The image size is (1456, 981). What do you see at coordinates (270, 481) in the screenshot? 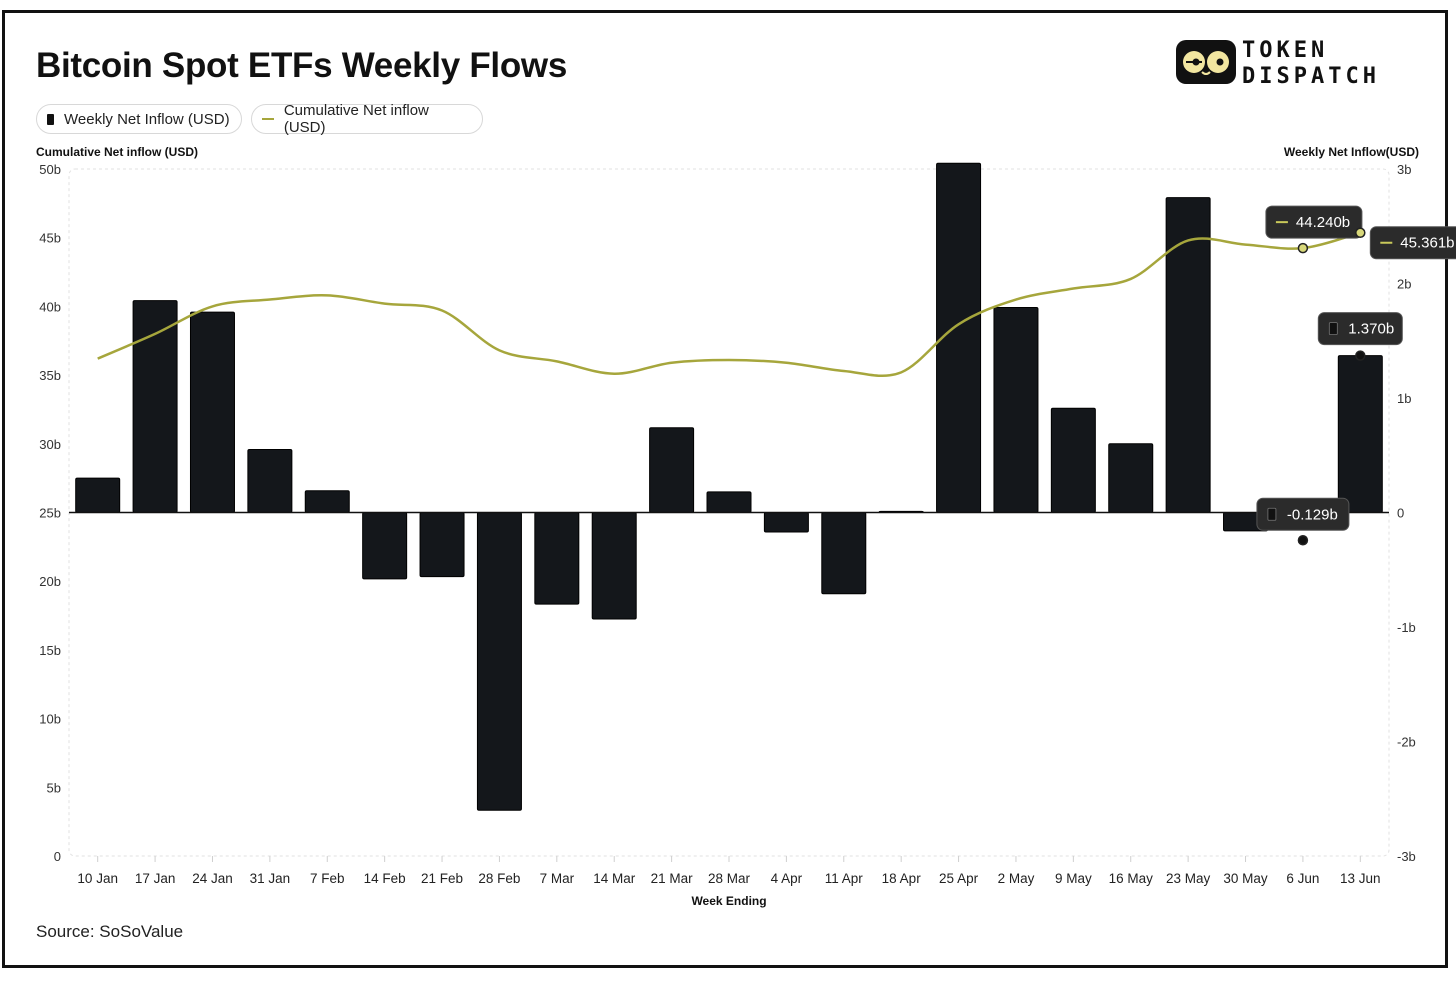
I see `bar-31-jan` at bounding box center [270, 481].